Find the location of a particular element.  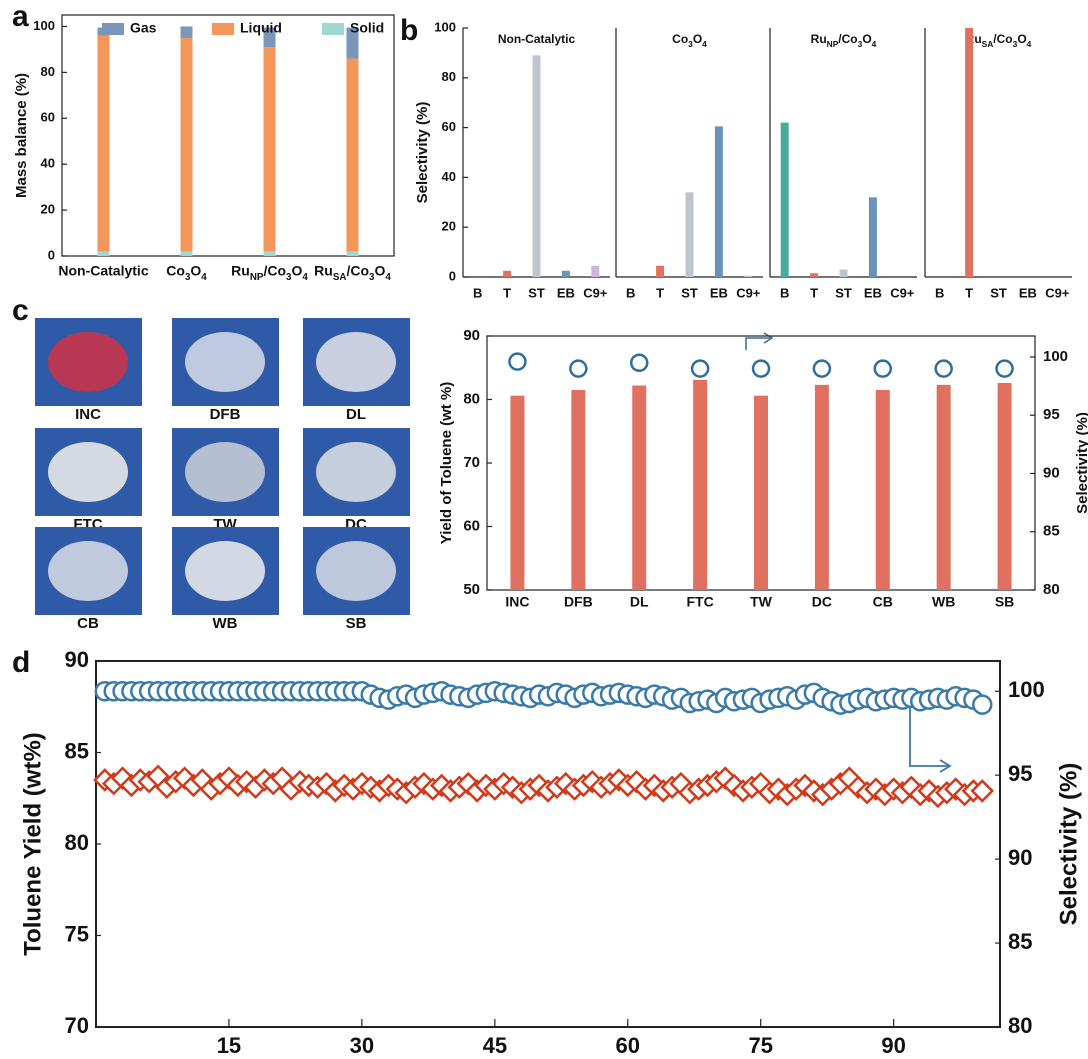

panel-letter: c is located at coordinates (20, 310).